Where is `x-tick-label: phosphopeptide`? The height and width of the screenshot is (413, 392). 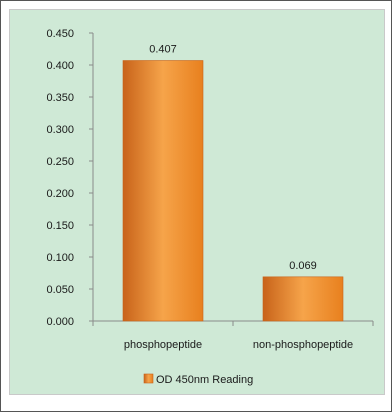
x-tick-label: phosphopeptide is located at coordinates (163, 345).